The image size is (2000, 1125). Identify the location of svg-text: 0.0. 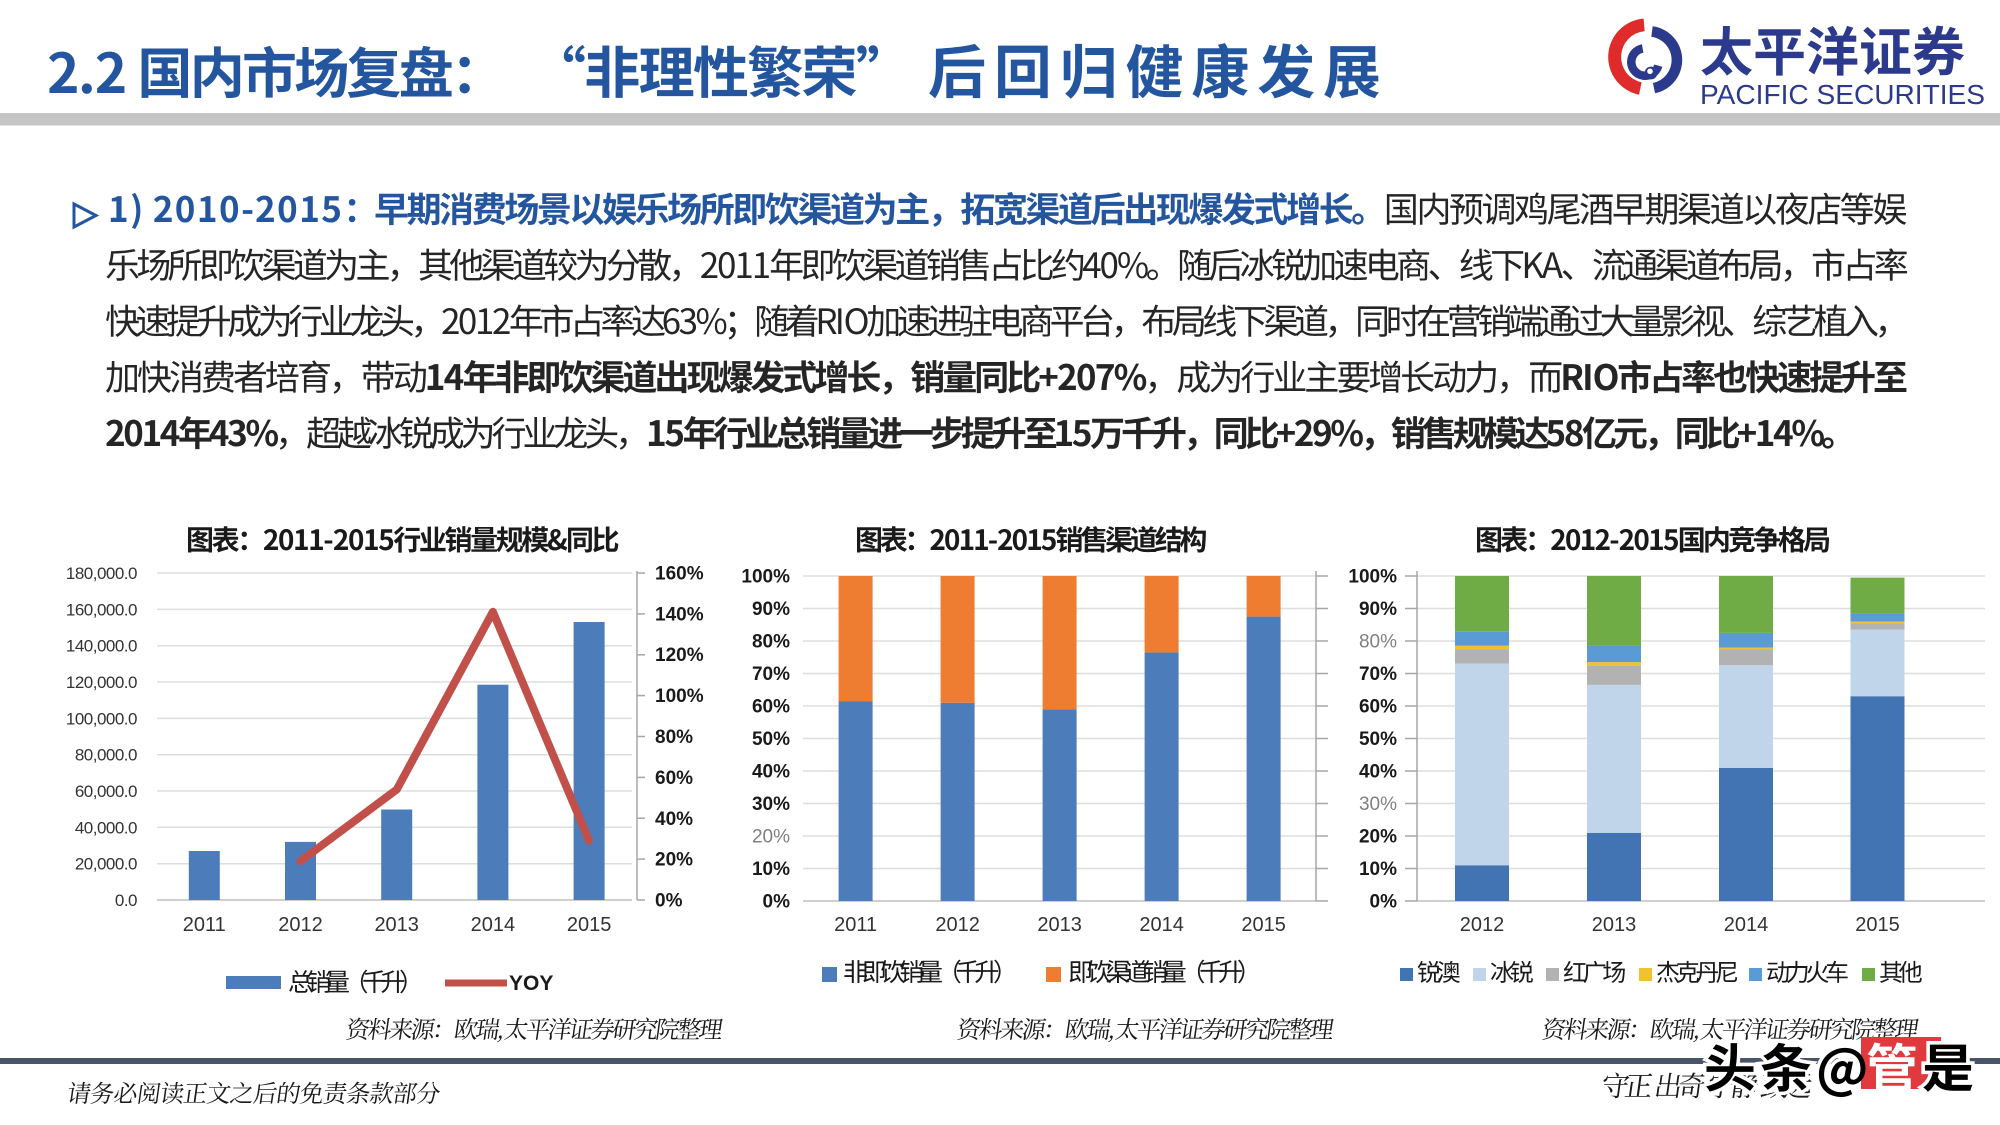
(126, 900).